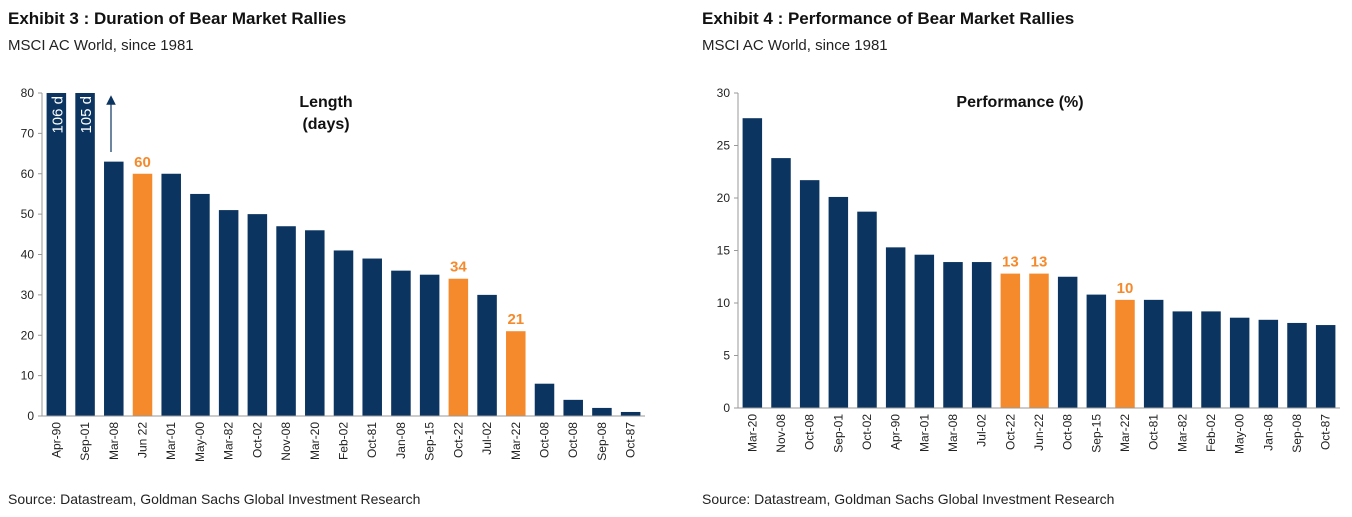 This screenshot has height=517, width=1352. I want to click on x-tick-label: Sep-01, so click(838, 433).